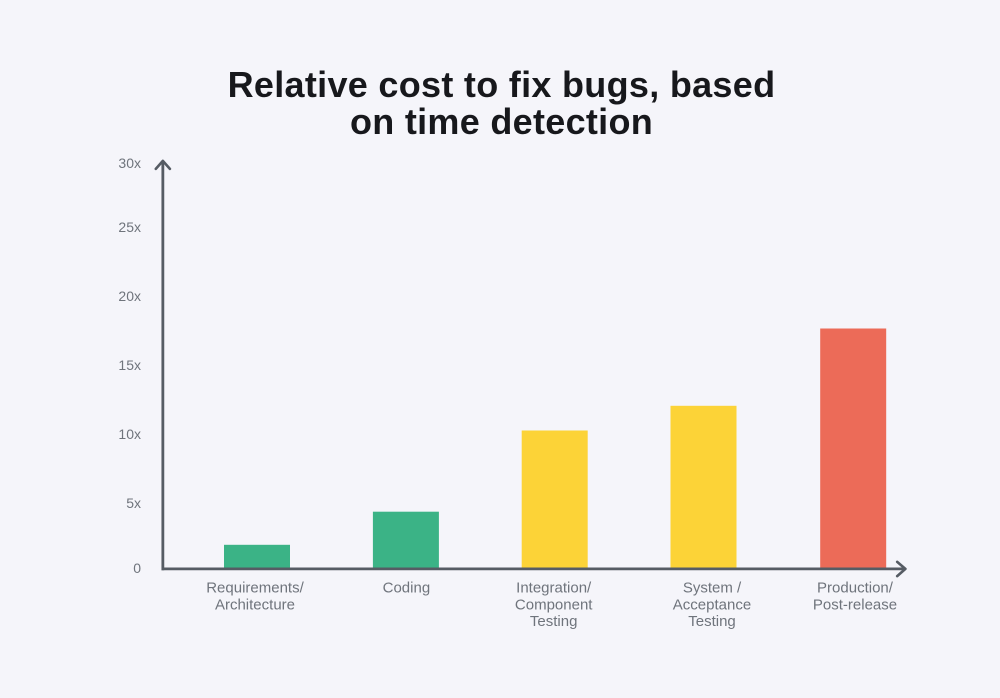  What do you see at coordinates (129, 434) in the screenshot?
I see `svg-text: 10x` at bounding box center [129, 434].